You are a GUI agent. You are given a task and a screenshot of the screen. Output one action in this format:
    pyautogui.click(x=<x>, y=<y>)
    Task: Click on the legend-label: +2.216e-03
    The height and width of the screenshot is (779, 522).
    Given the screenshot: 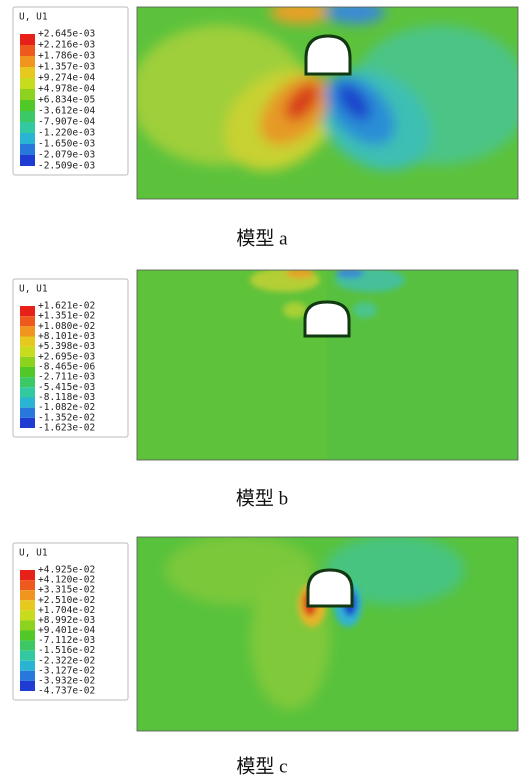 What is the action you would take?
    pyautogui.click(x=66, y=45)
    